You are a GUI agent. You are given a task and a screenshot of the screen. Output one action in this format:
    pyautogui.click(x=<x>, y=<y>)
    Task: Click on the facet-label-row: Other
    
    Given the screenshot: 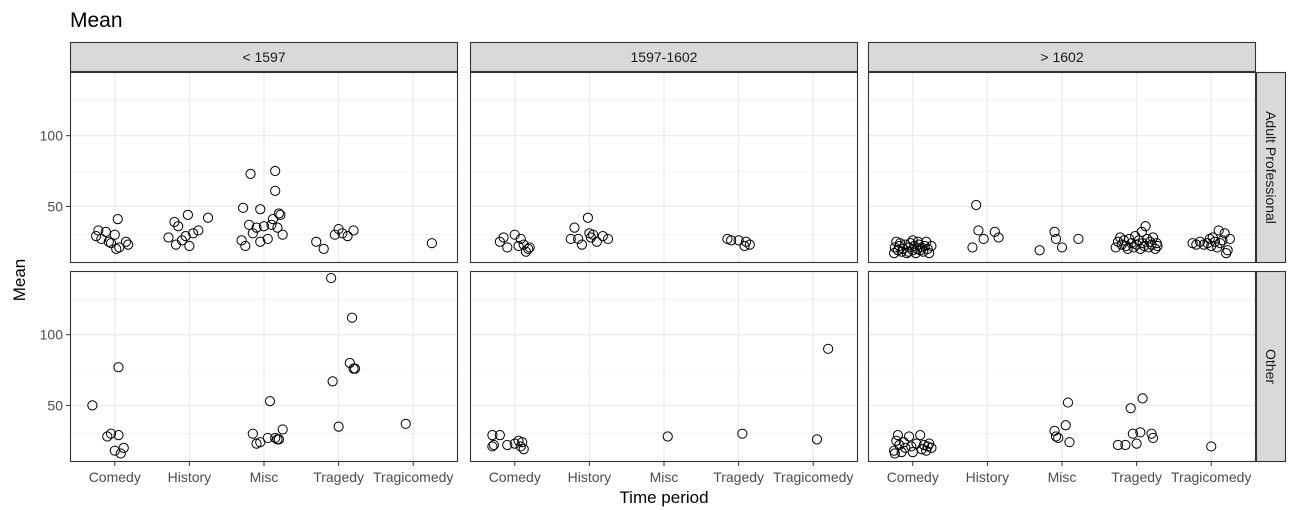 What is the action you would take?
    pyautogui.click(x=1271, y=366)
    